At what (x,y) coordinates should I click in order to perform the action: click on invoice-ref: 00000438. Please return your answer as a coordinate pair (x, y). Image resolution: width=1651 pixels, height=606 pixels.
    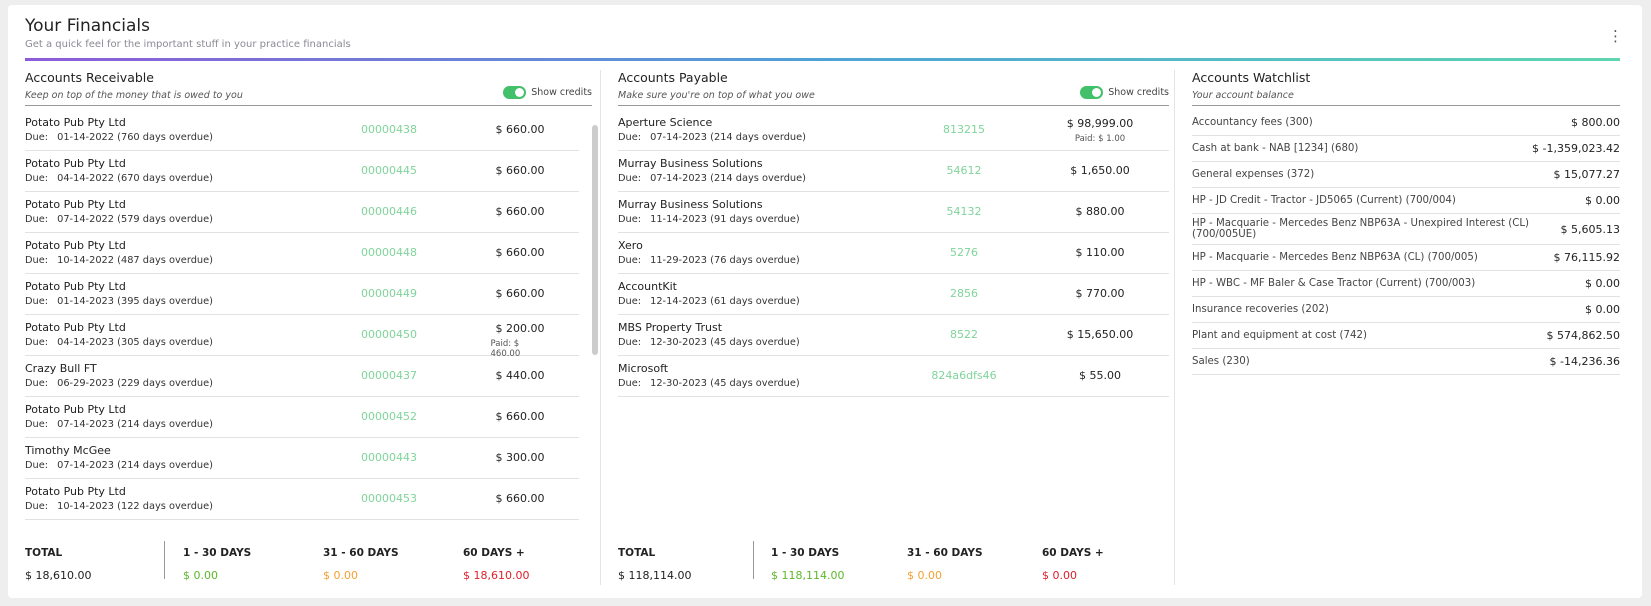
    Looking at the image, I should click on (389, 129).